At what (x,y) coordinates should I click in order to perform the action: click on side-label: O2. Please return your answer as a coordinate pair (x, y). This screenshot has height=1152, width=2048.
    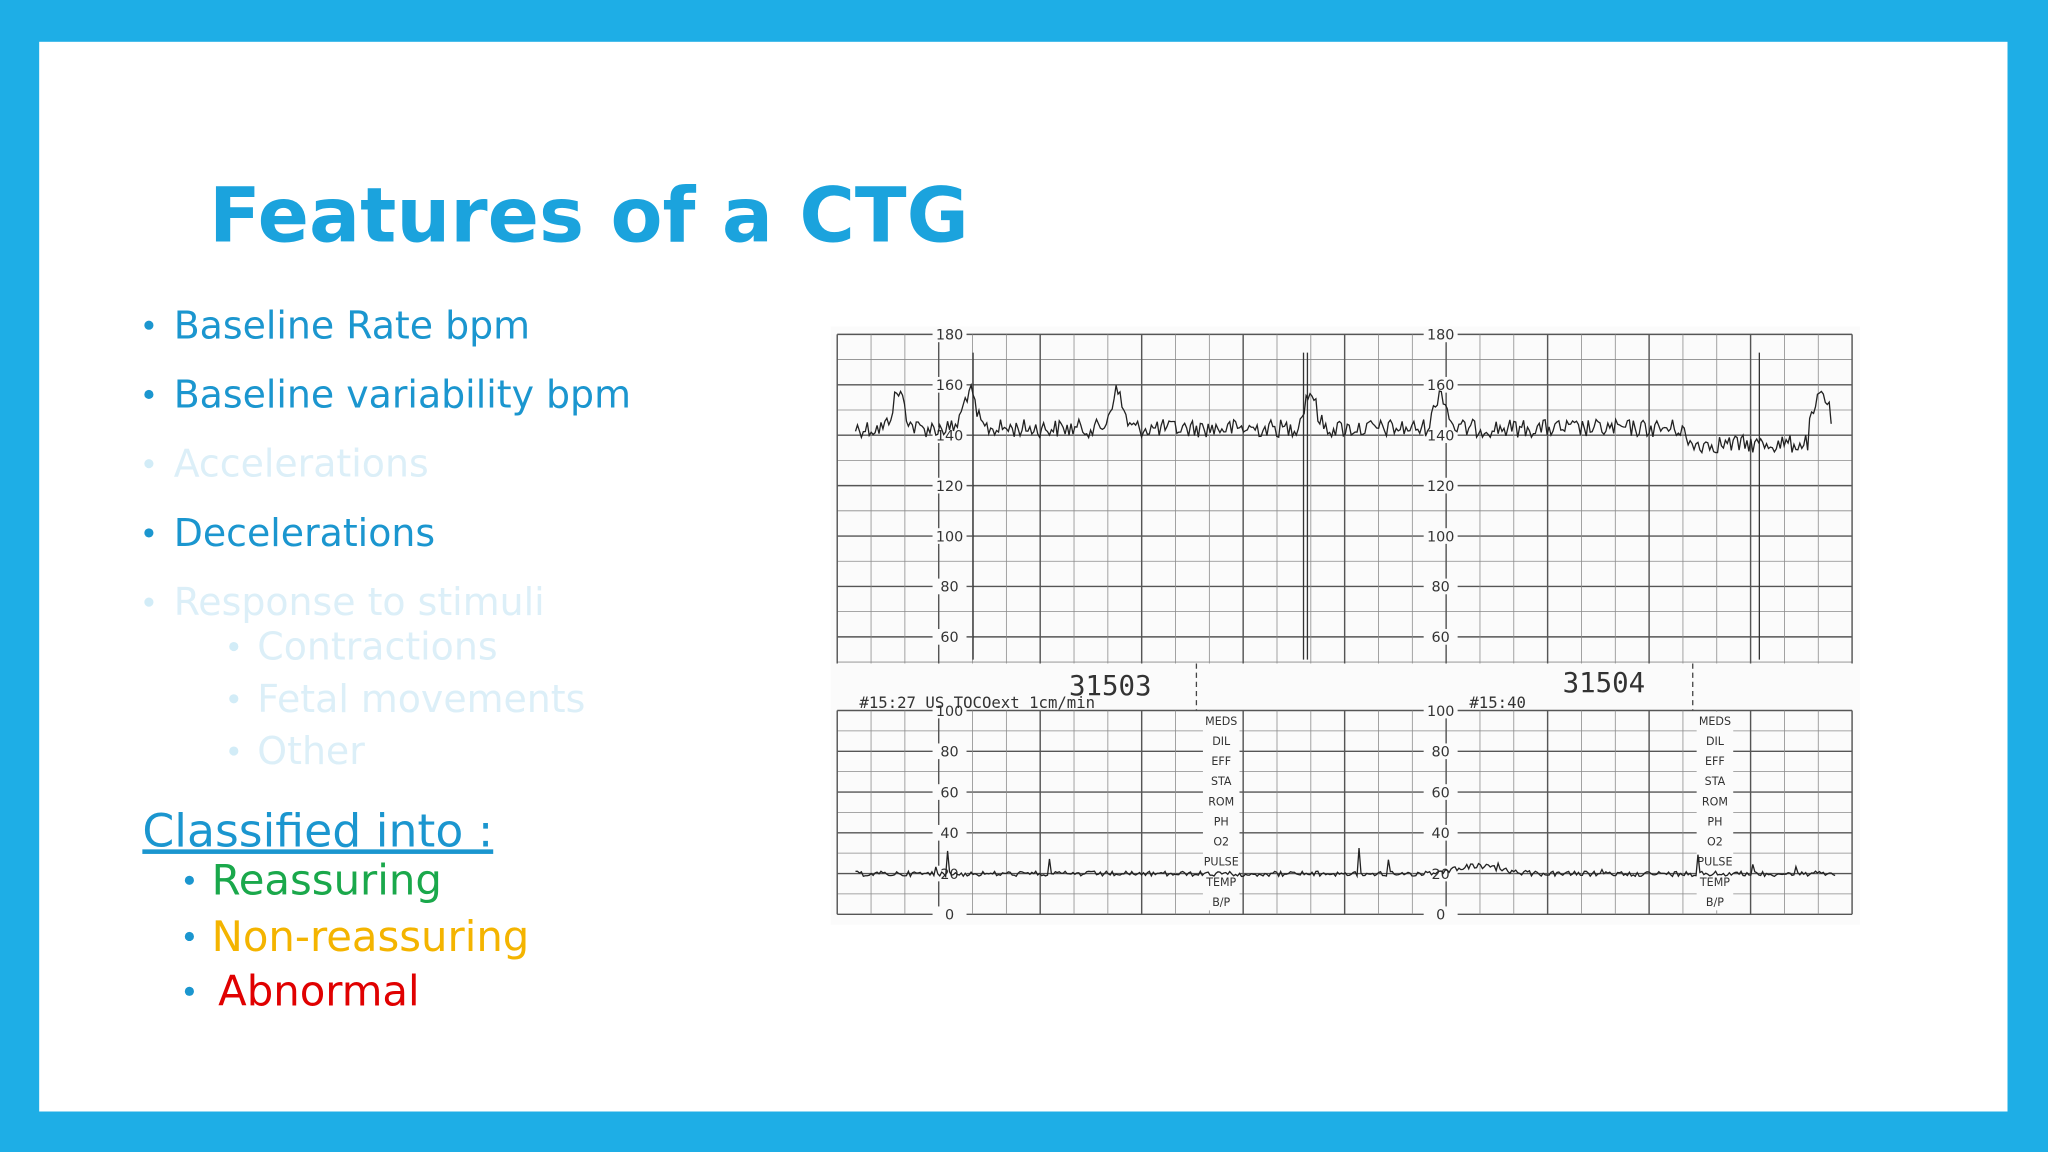
    Looking at the image, I should click on (1221, 842).